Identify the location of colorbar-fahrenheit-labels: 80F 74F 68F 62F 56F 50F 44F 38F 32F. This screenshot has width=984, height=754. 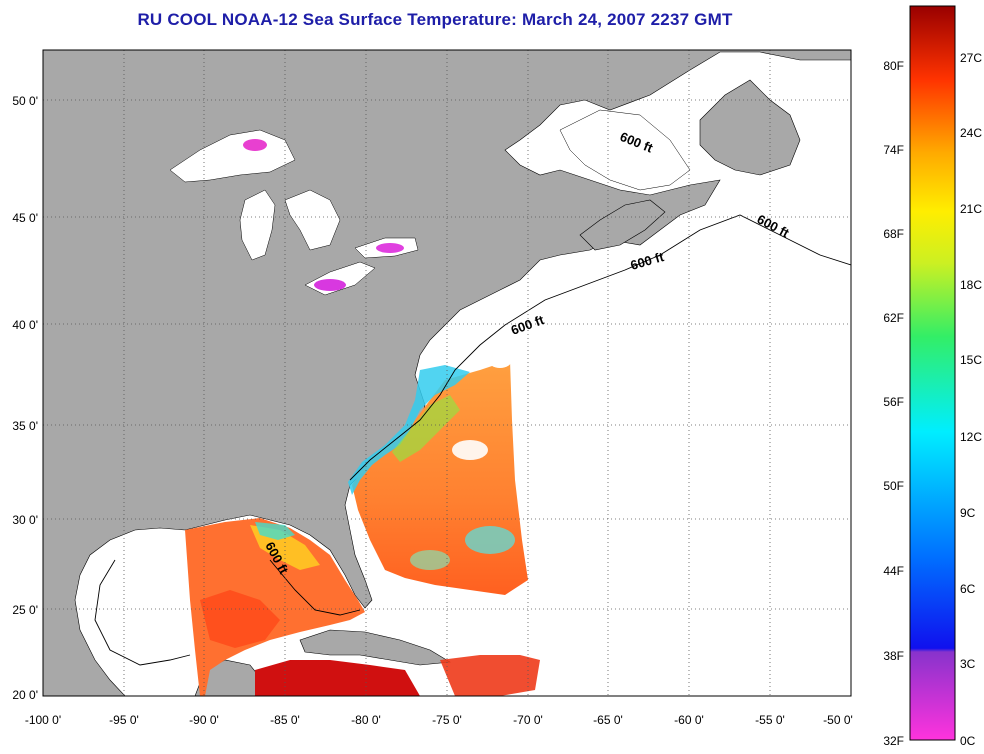
(893, 403).